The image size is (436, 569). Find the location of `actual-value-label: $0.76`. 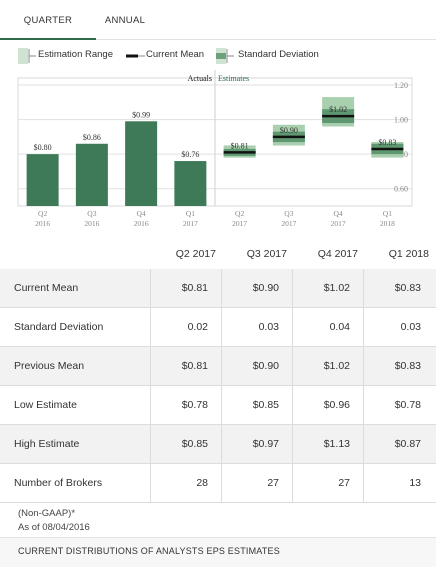

actual-value-label: $0.76 is located at coordinates (190, 154).